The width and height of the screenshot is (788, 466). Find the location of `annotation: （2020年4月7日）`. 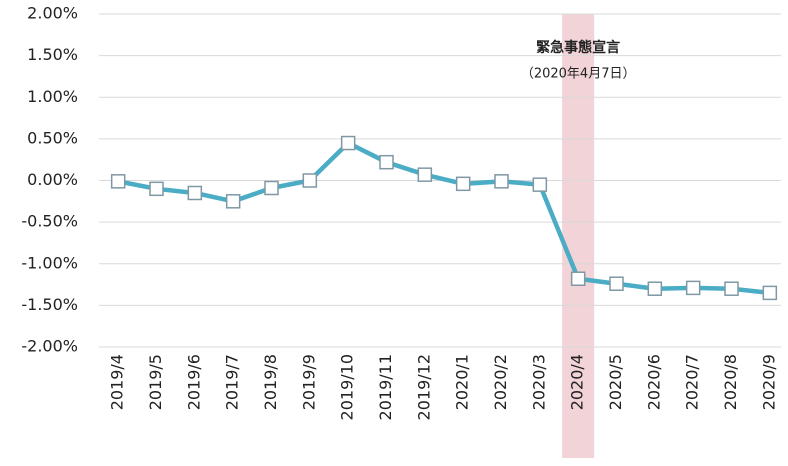

annotation: （2020年4月7日） is located at coordinates (578, 74).